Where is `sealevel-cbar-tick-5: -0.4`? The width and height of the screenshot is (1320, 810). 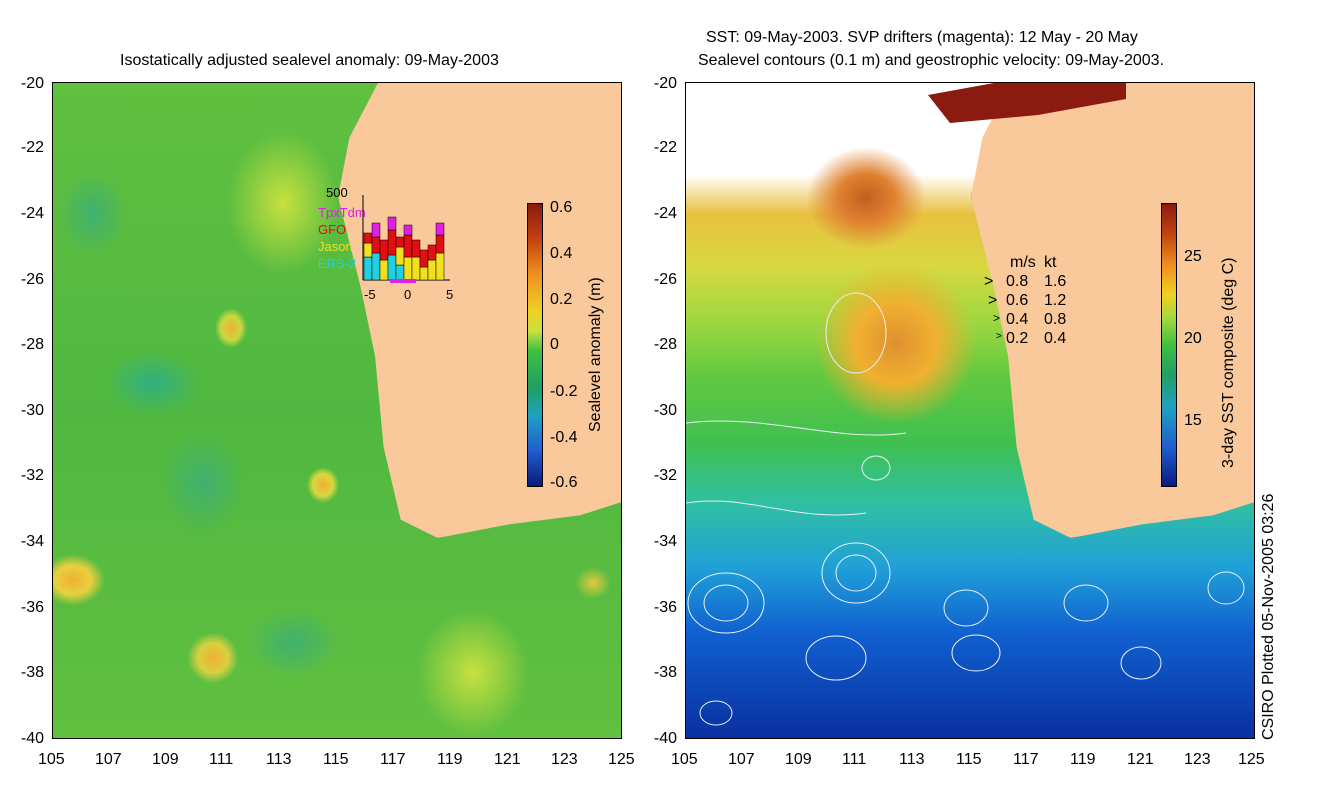 sealevel-cbar-tick-5: -0.4 is located at coordinates (564, 437).